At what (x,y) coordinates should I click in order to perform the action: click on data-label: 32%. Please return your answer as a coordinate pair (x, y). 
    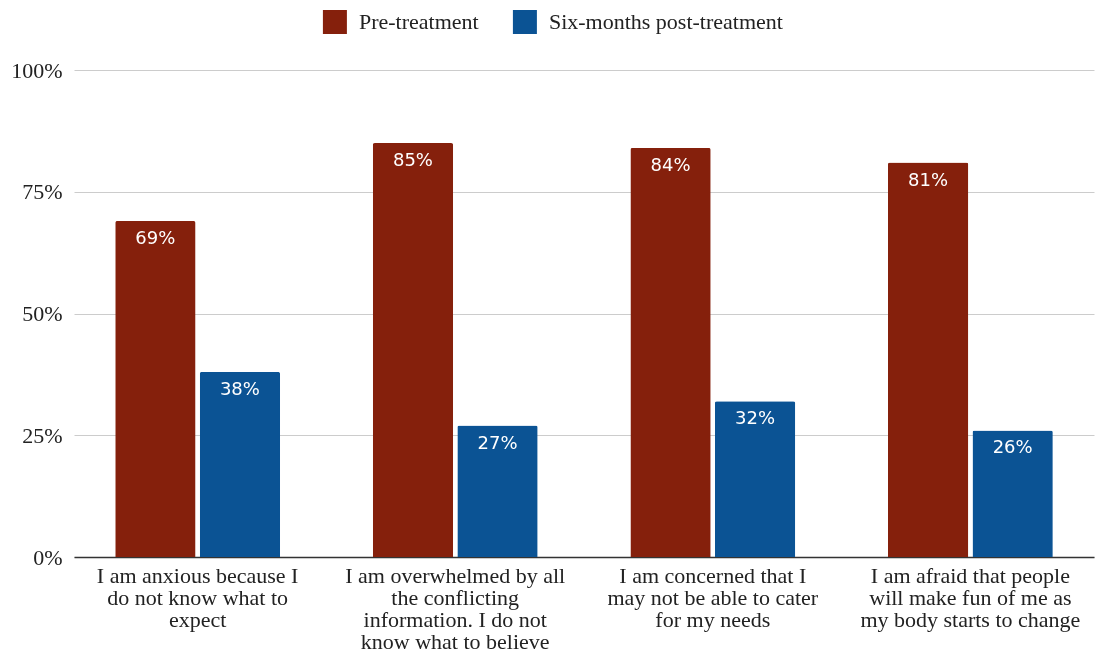
    Looking at the image, I should click on (755, 418).